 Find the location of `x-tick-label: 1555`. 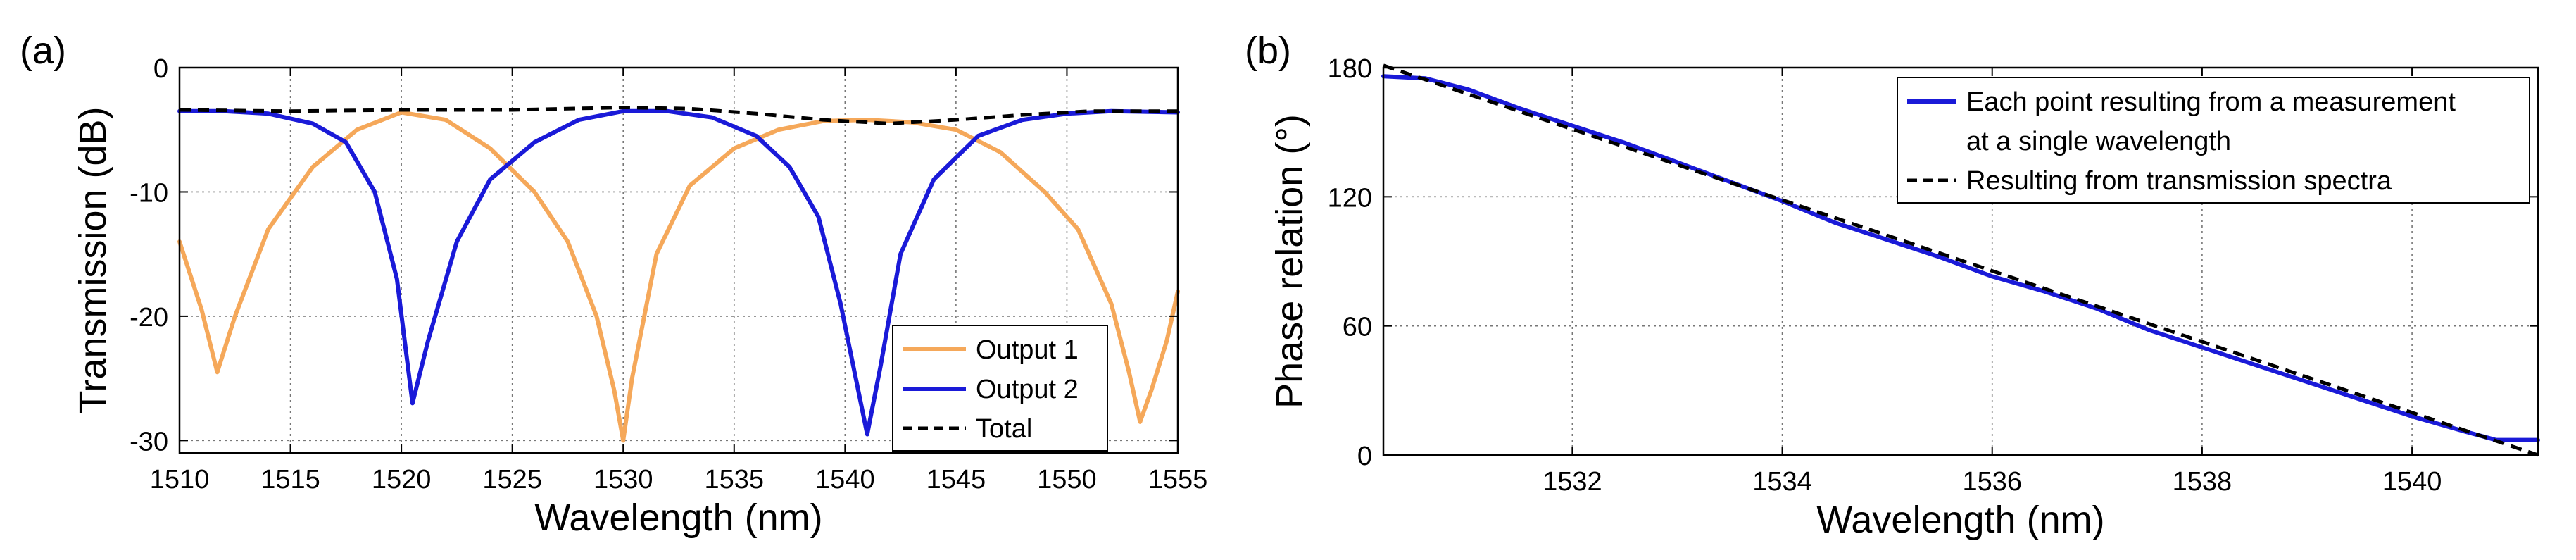

x-tick-label: 1555 is located at coordinates (1178, 479).